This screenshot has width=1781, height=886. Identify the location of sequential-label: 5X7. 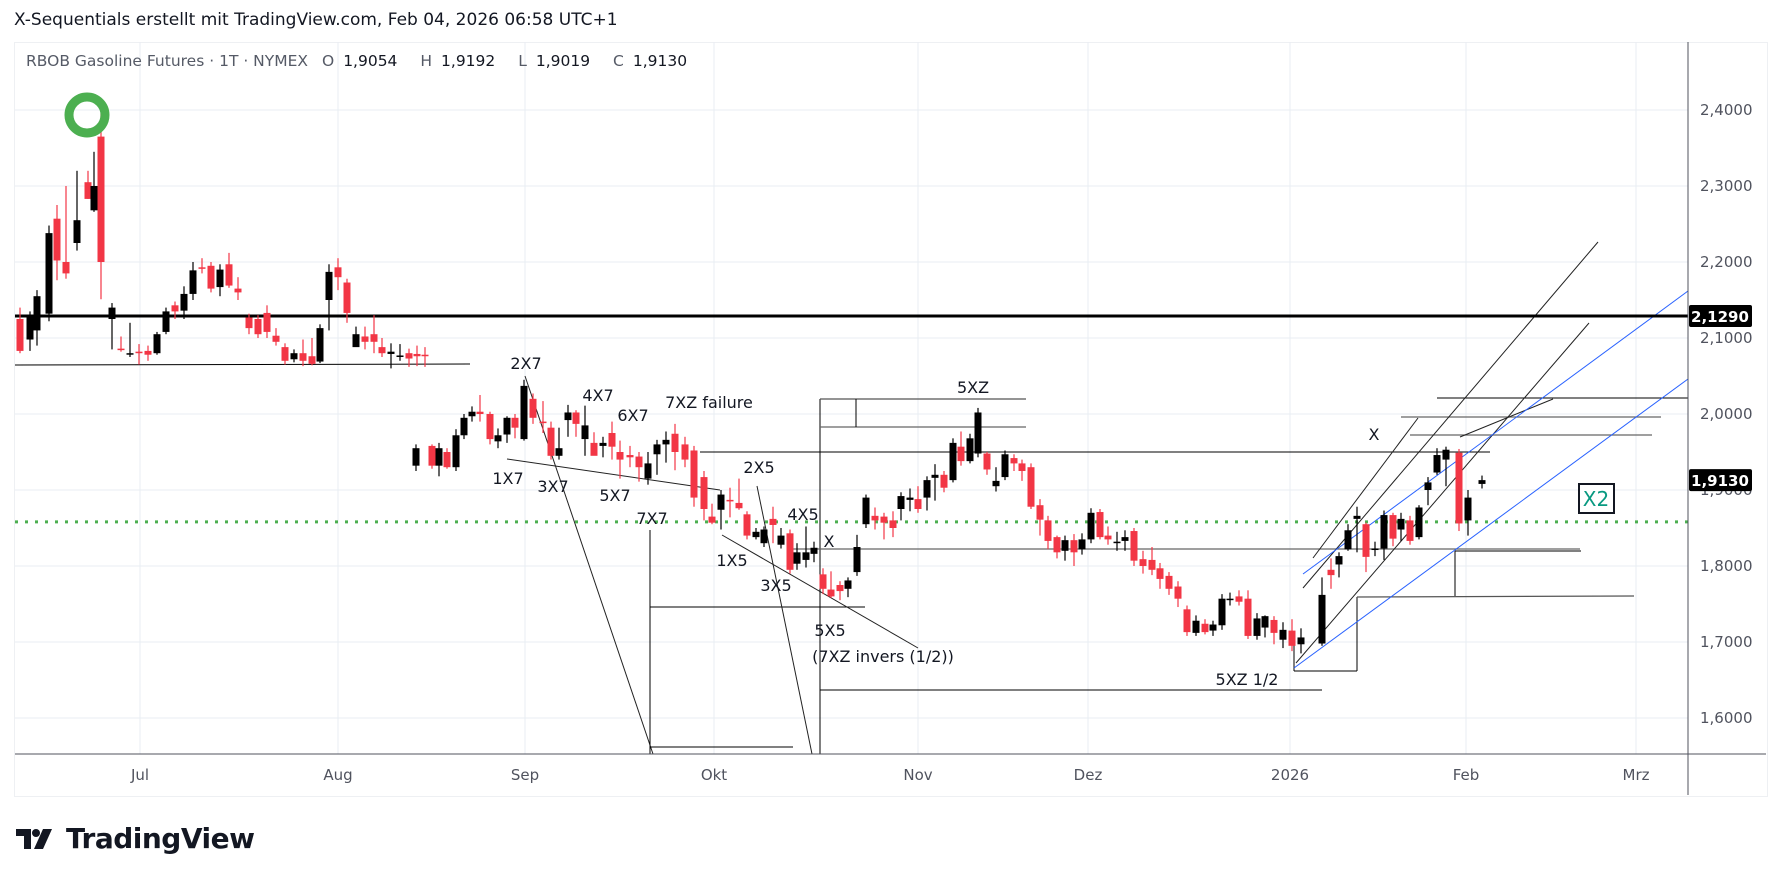
(614, 495).